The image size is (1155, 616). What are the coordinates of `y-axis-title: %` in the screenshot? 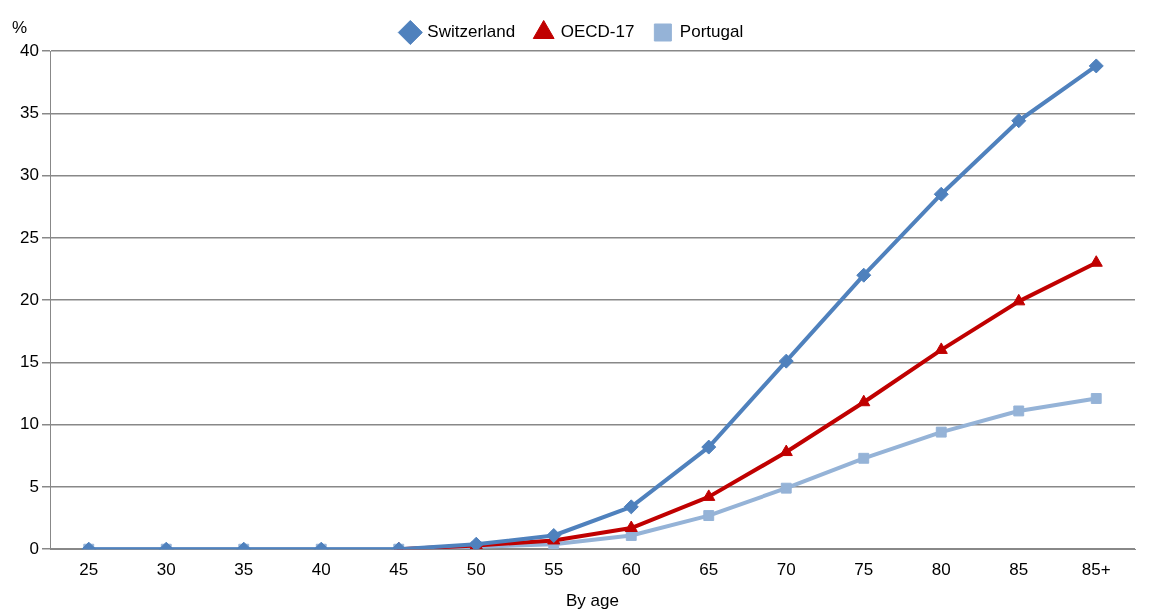 It's located at (20, 28).